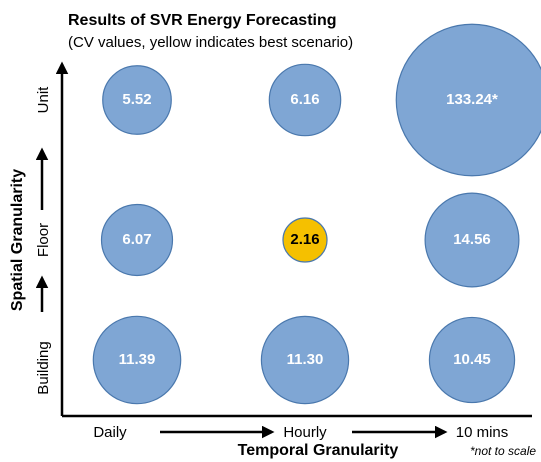  Describe the element at coordinates (318, 450) in the screenshot. I see `x-axis-label: Temporal Granularity` at that location.